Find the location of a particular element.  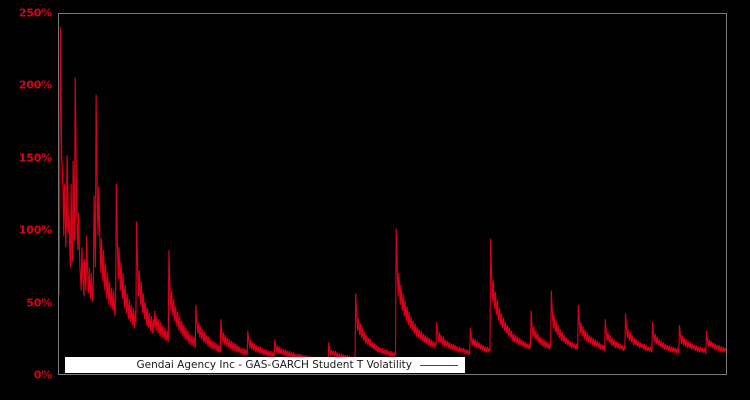

y-tick-label: 0% is located at coordinates (42, 375).